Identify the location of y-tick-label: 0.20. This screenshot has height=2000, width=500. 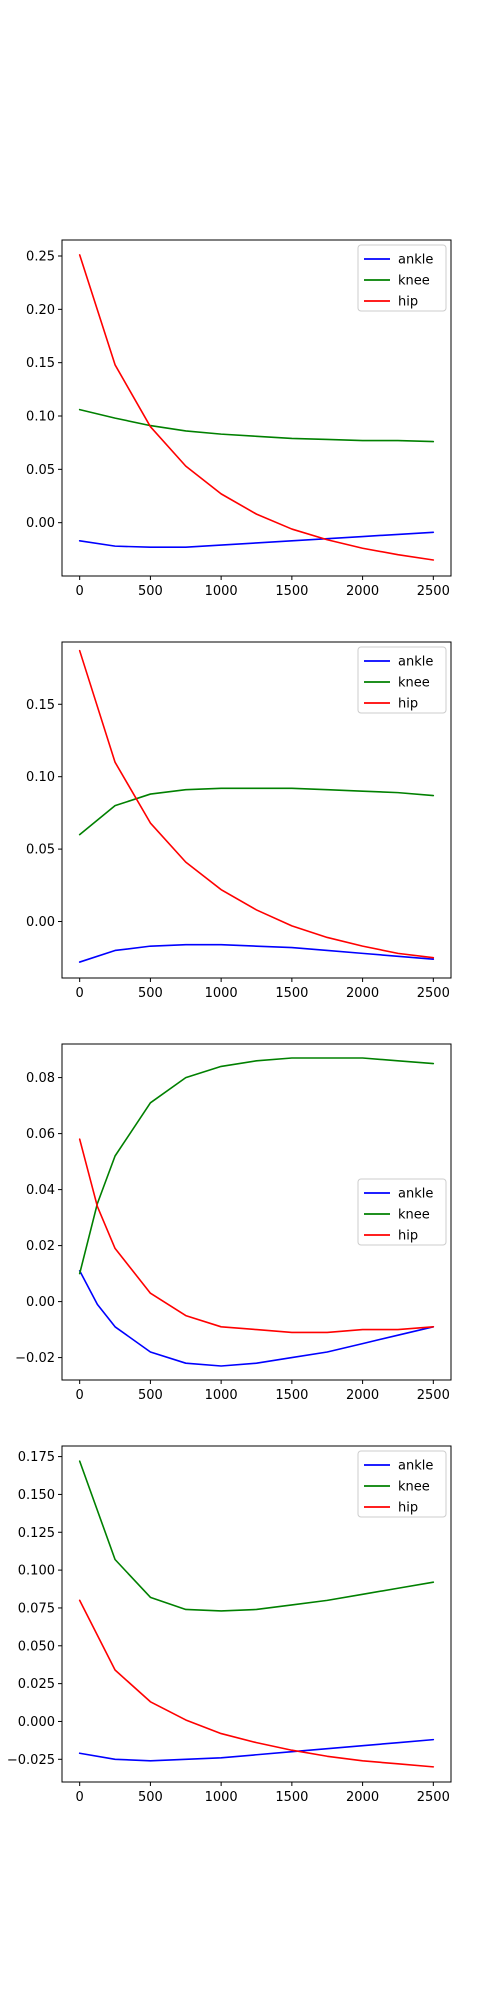
(40, 310).